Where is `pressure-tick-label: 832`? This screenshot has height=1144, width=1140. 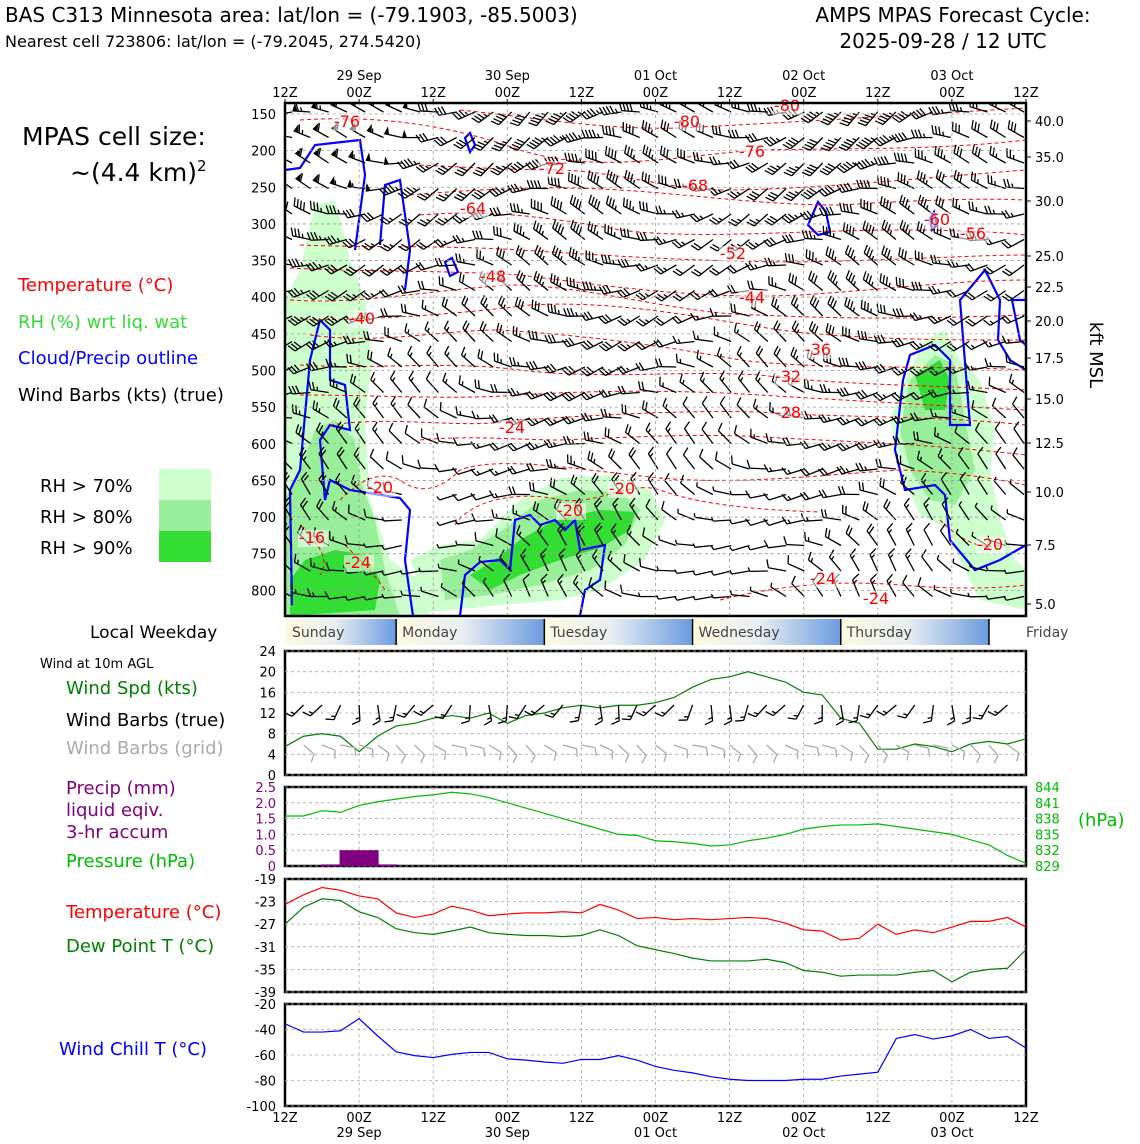
pressure-tick-label: 832 is located at coordinates (1047, 851).